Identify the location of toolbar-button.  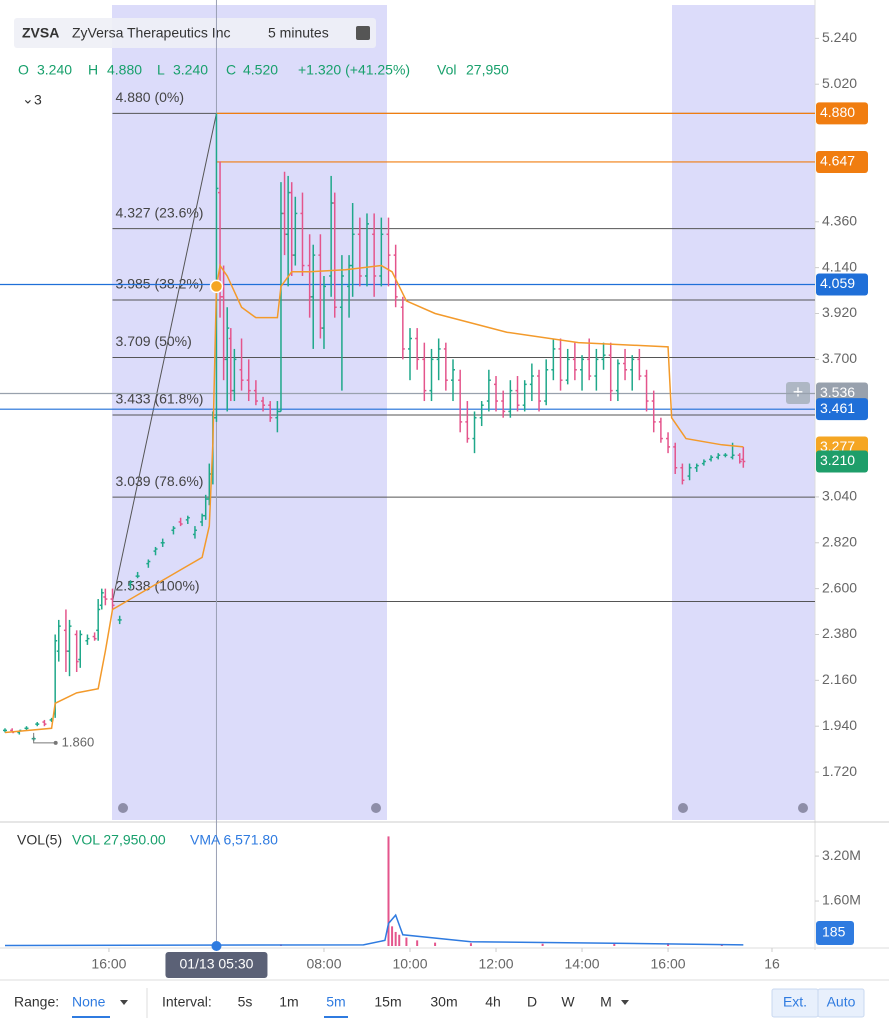
(841, 1003).